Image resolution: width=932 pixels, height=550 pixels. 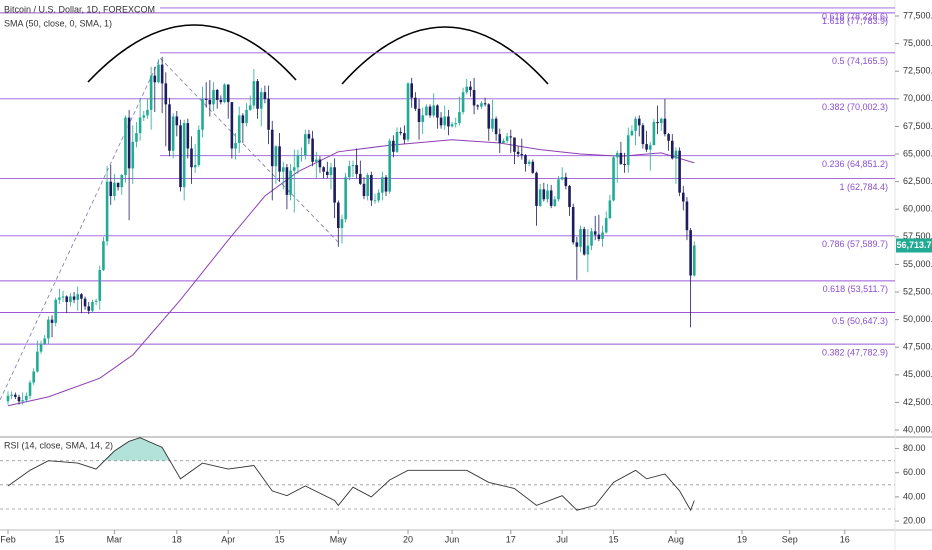 What do you see at coordinates (676, 539) in the screenshot?
I see `x-tick-label: Aug` at bounding box center [676, 539].